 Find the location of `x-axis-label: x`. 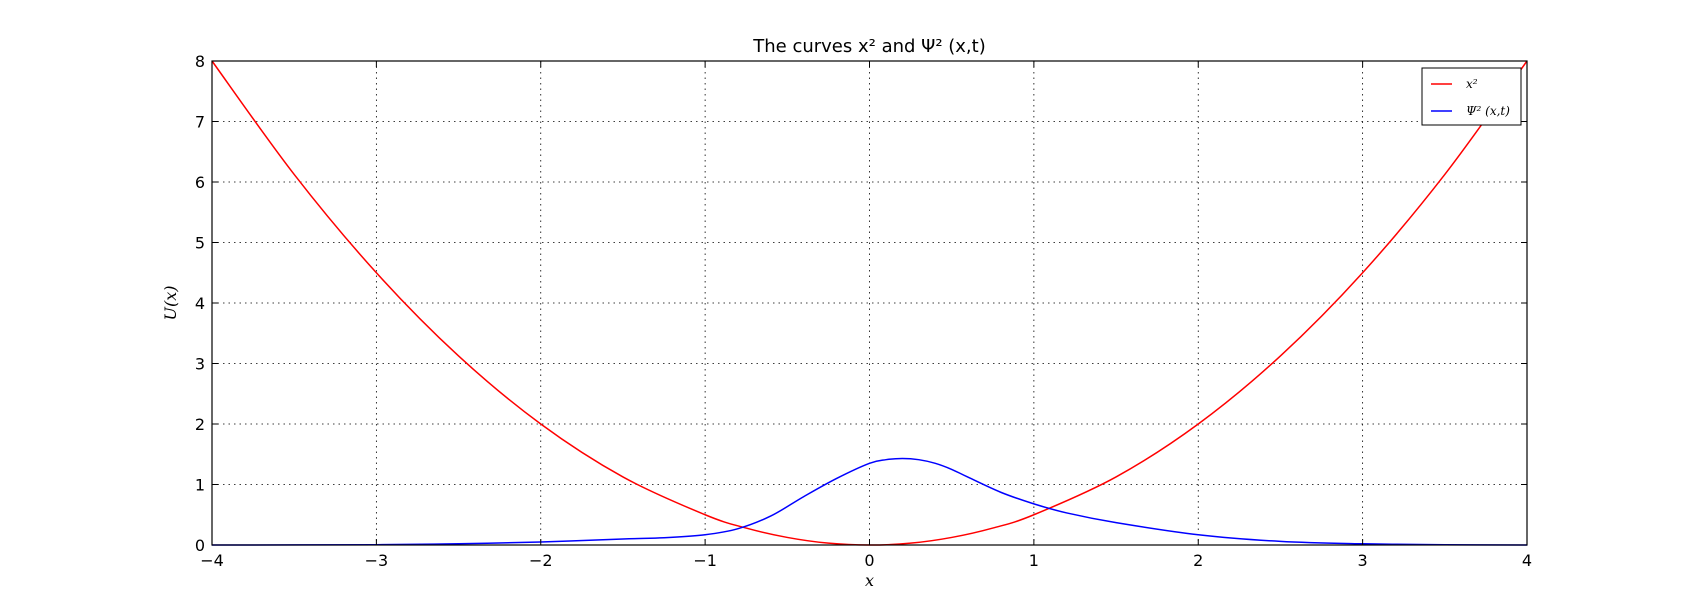

x-axis-label: x is located at coordinates (869, 580).